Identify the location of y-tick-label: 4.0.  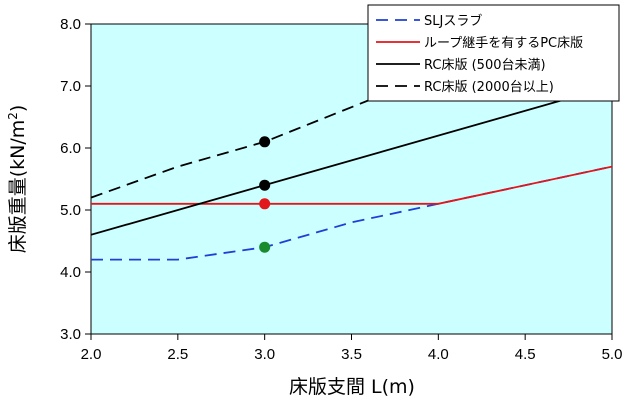
(70, 272).